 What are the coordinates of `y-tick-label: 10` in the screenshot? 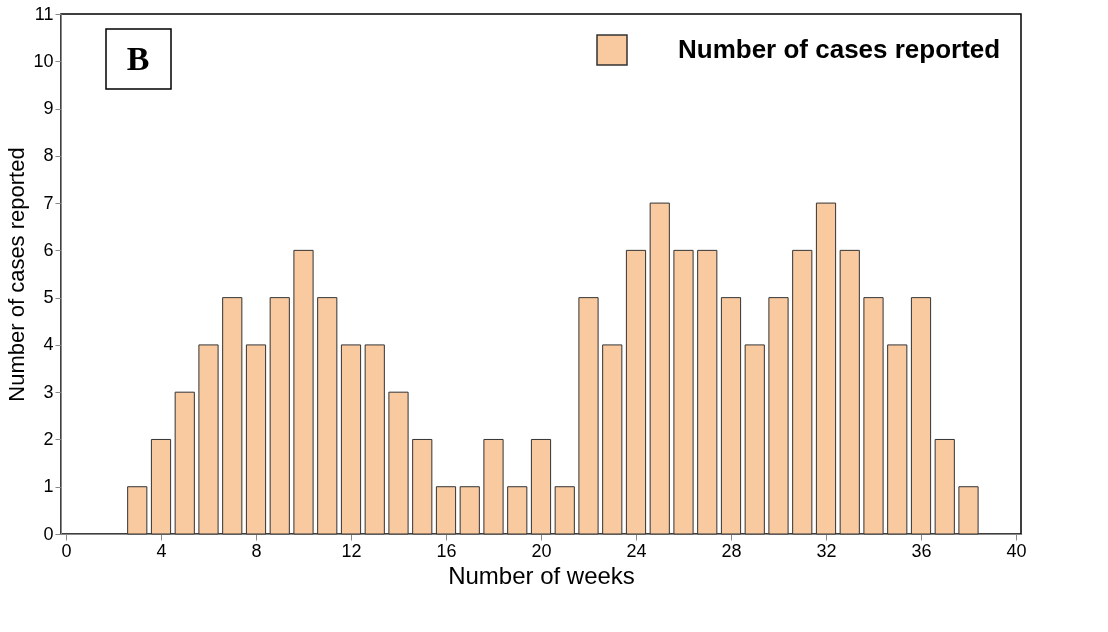 It's located at (43, 60).